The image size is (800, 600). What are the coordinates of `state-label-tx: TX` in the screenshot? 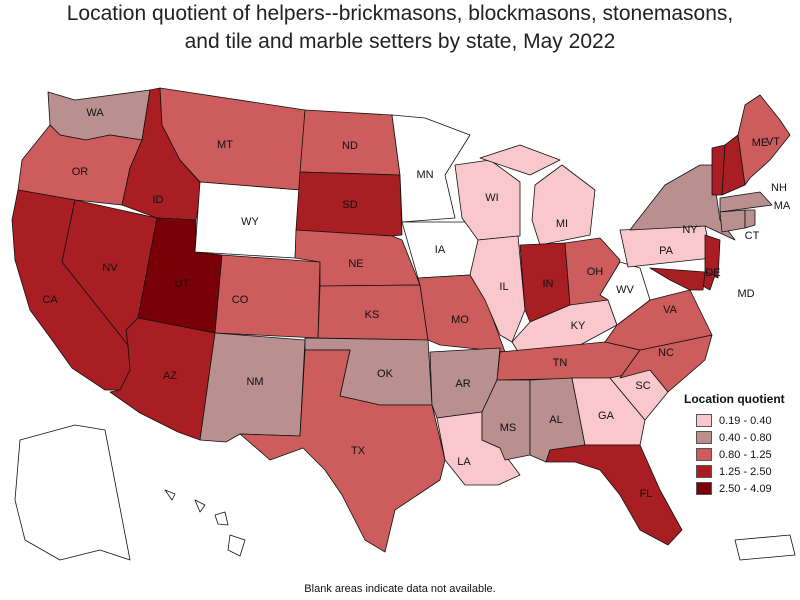 It's located at (358, 451).